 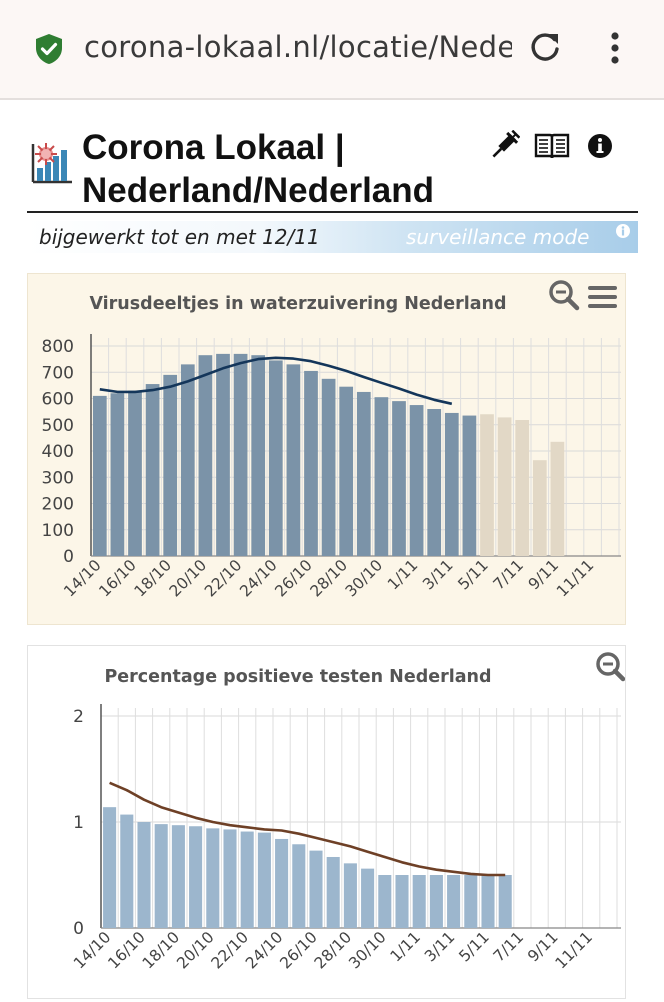 I want to click on x-tick-label: 24/10, so click(x=258, y=578).